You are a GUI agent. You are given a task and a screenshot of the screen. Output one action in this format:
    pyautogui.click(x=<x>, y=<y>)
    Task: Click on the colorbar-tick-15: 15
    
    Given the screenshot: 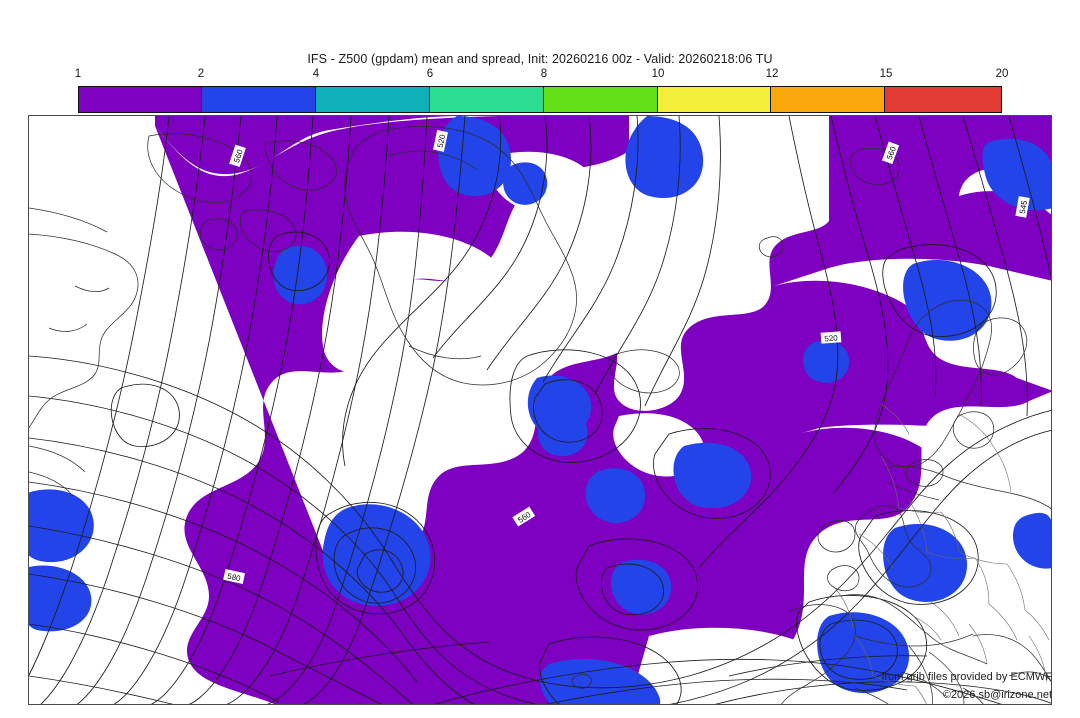 What is the action you would take?
    pyautogui.click(x=886, y=74)
    